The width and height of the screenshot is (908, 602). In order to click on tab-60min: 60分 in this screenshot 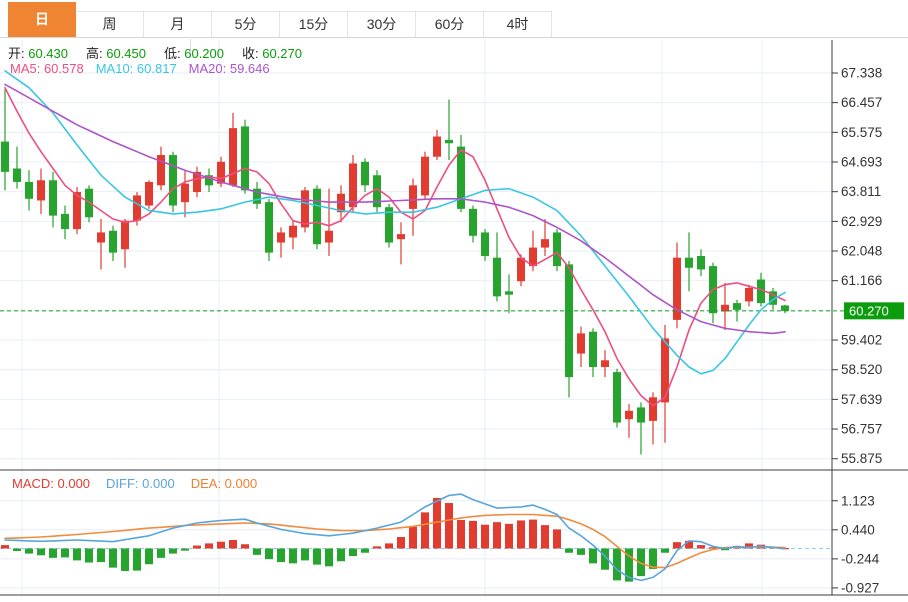, I will do `click(450, 24)`.